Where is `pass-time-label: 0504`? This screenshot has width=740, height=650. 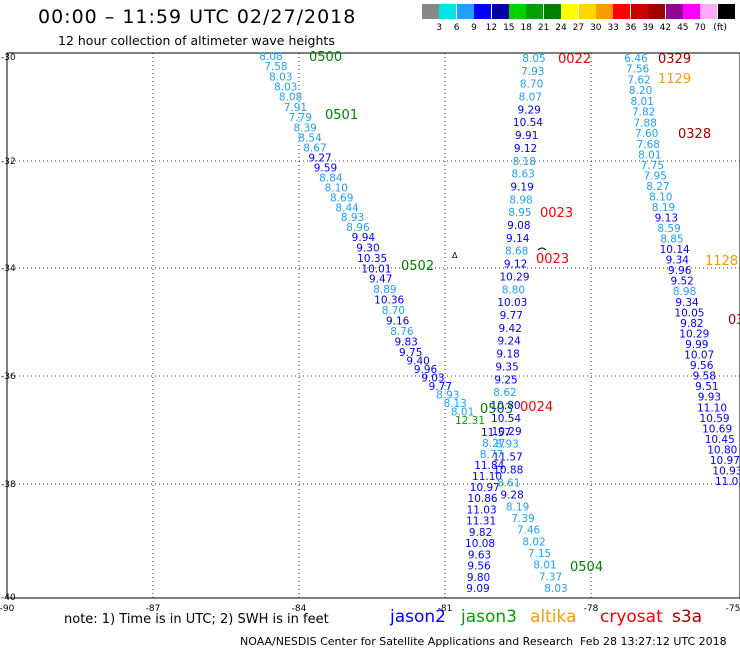 pass-time-label: 0504 is located at coordinates (586, 567).